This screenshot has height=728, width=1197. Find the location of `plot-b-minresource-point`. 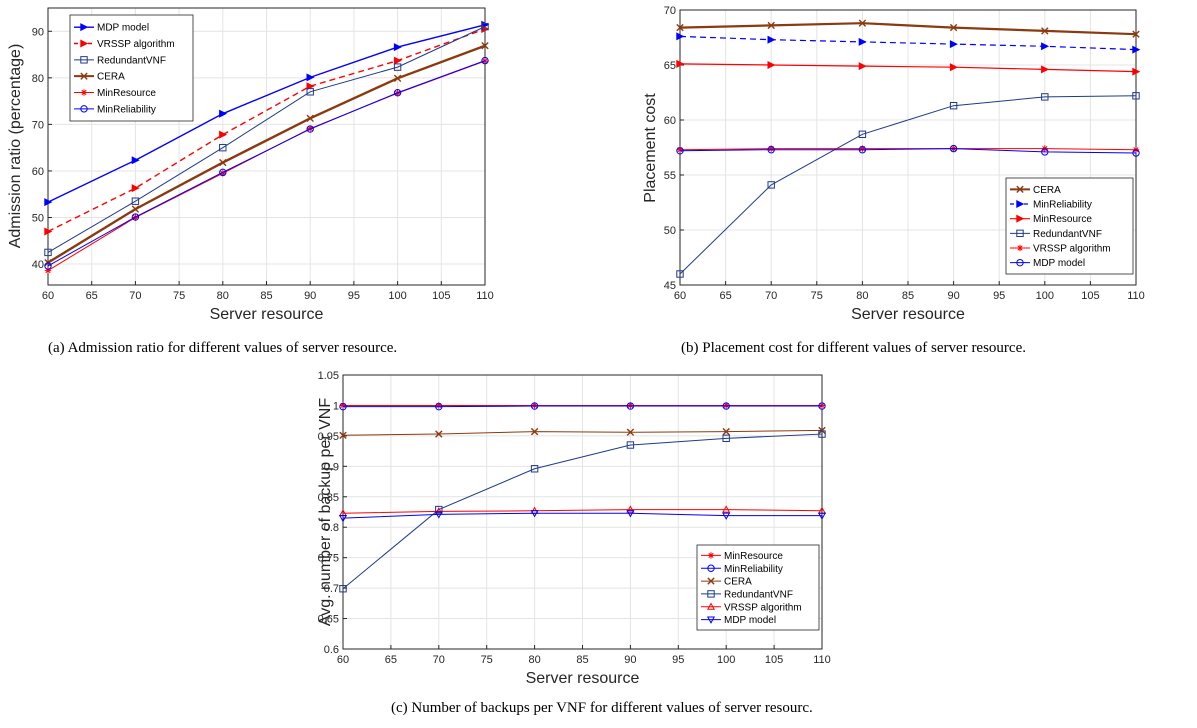

plot-b-minresource-point is located at coordinates (1136, 71).